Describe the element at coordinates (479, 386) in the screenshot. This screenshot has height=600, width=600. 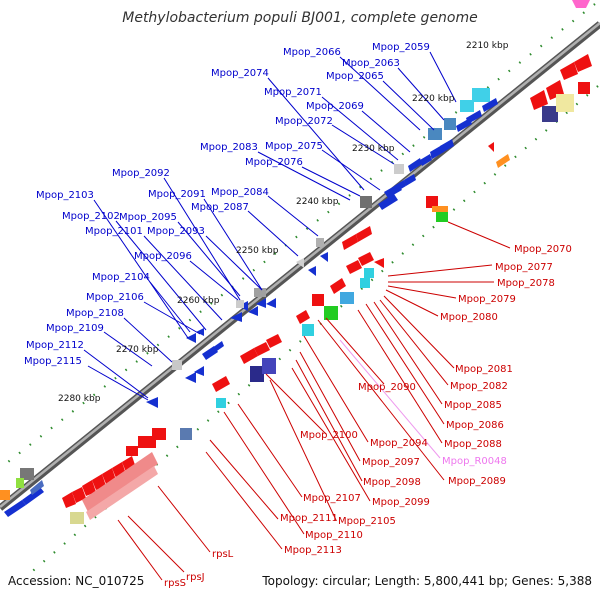
I see `gene-label: Mpop_2082` at that location.